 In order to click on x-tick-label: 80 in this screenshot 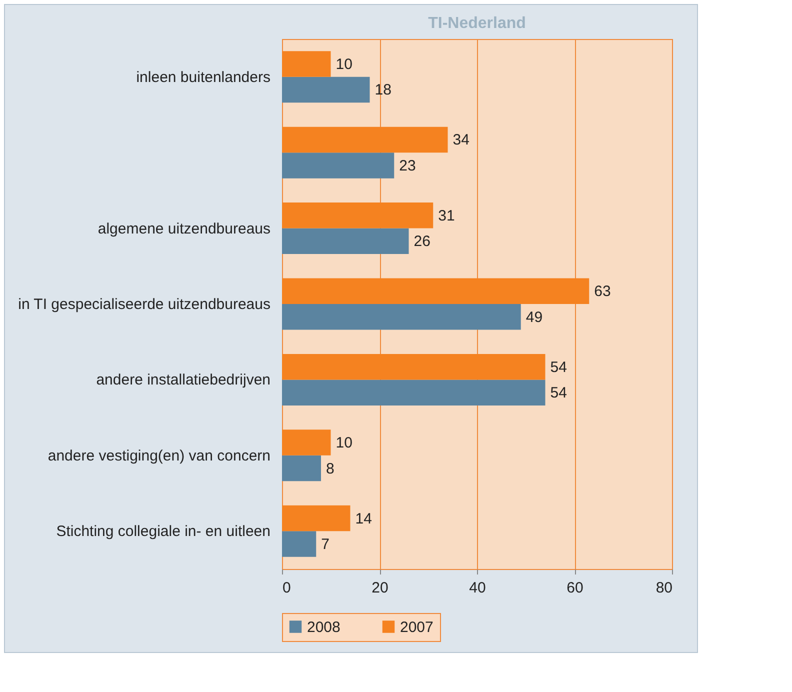, I will do `click(664, 588)`.